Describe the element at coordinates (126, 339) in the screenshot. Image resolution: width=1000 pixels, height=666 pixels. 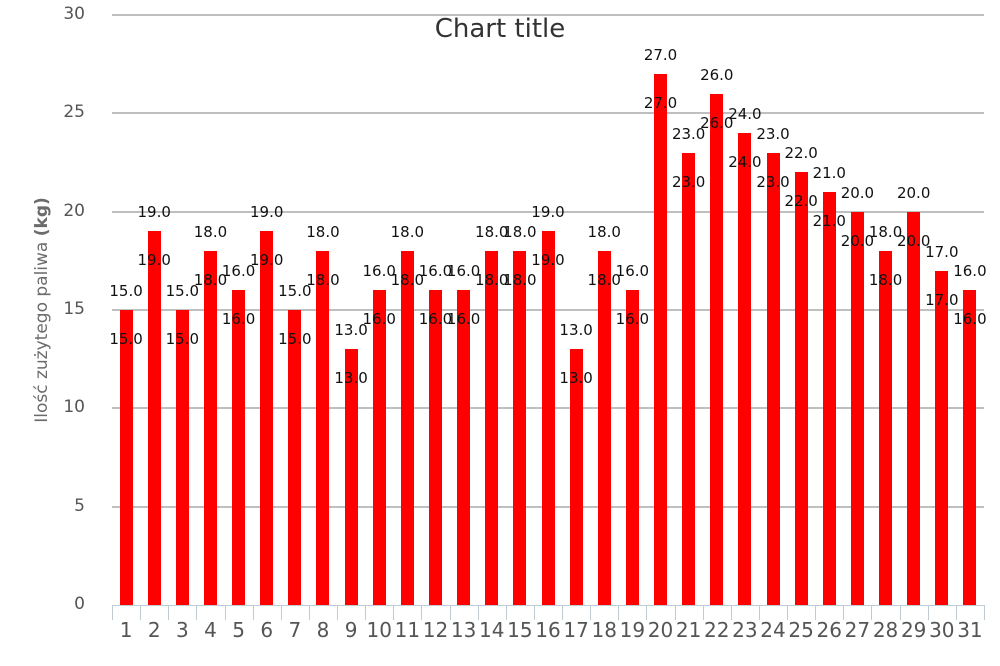
I see `data-label-duplicate: 15.0` at that location.